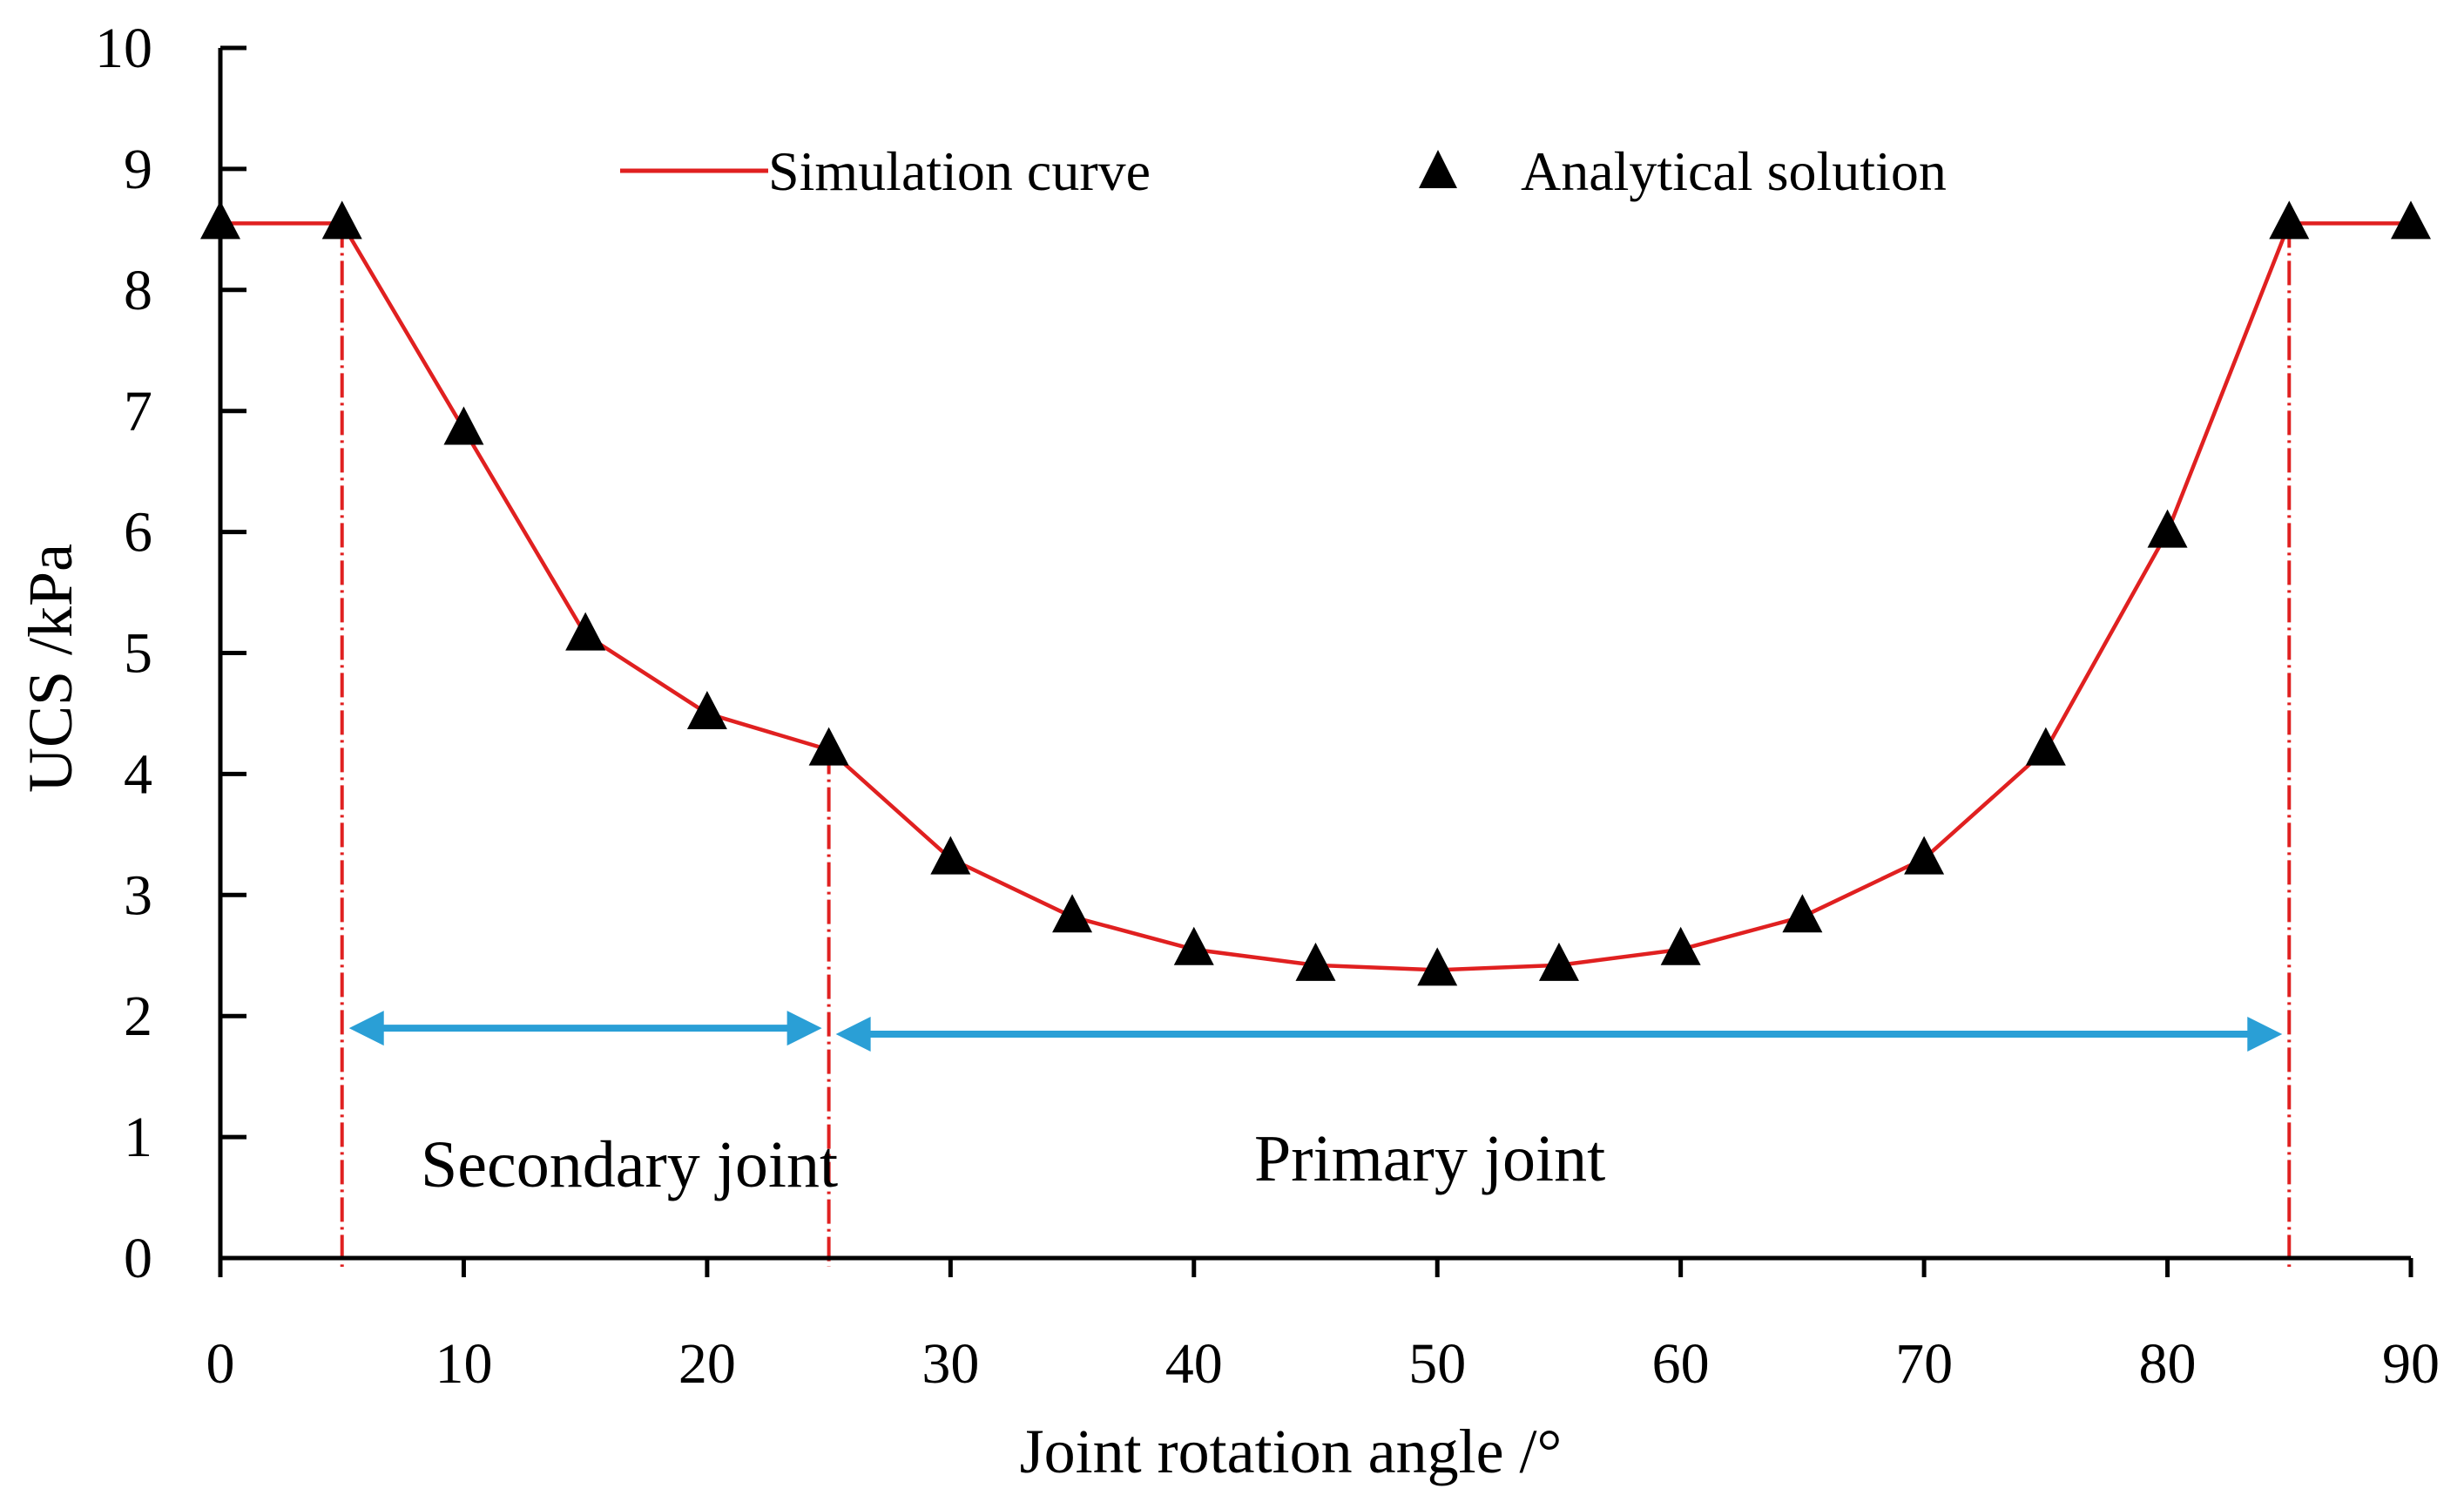 The height and width of the screenshot is (1502, 2464). What do you see at coordinates (1437, 1364) in the screenshot?
I see `x-tick-label: 50` at bounding box center [1437, 1364].